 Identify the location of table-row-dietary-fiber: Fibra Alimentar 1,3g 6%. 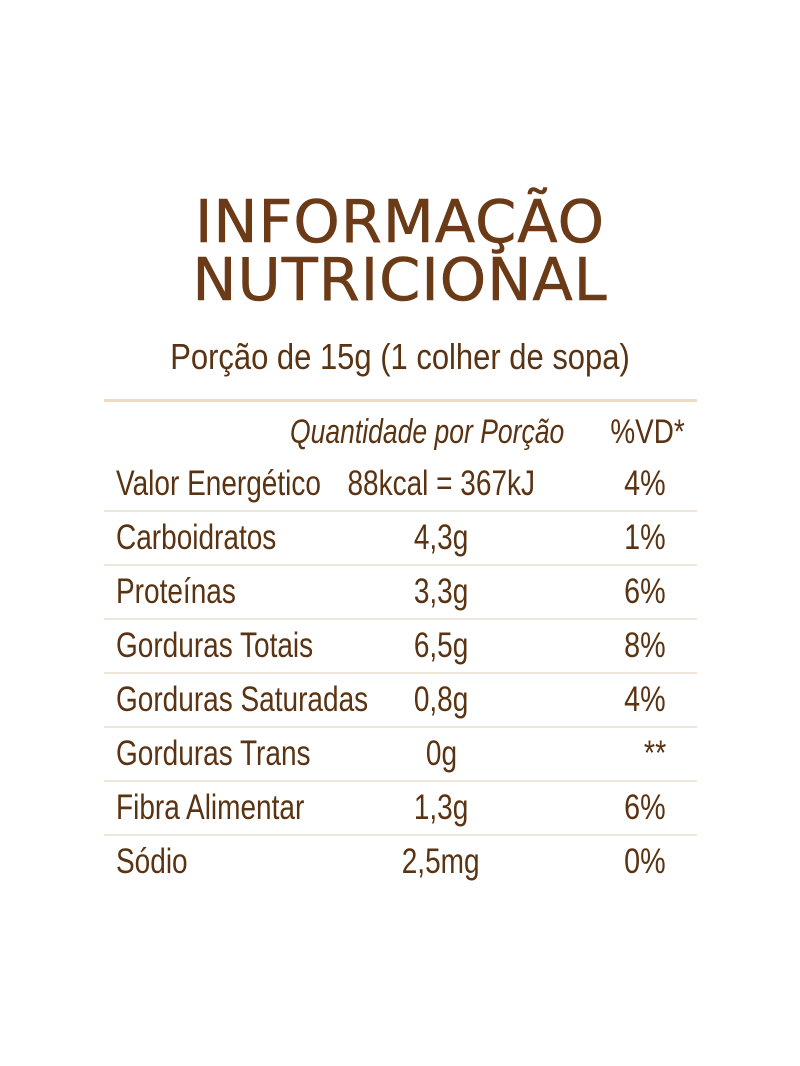
(400, 809).